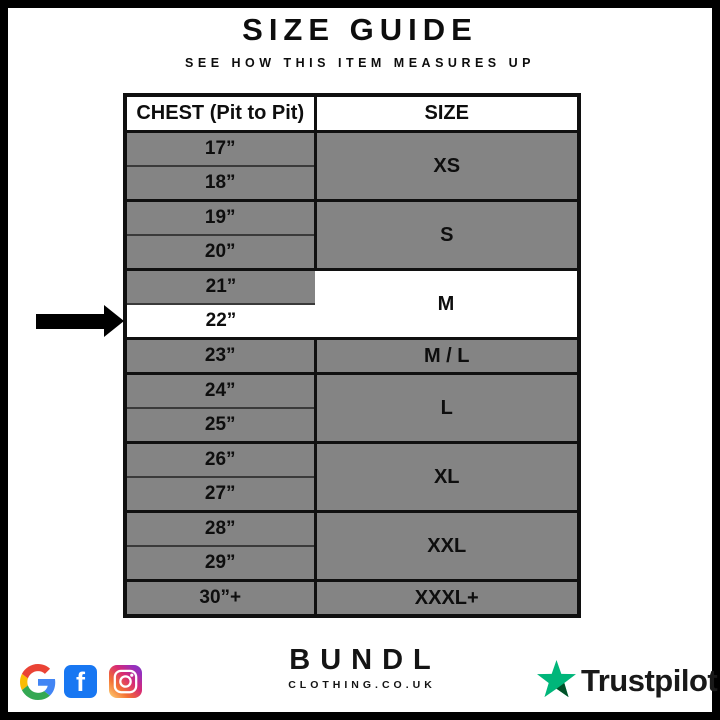  What do you see at coordinates (221, 459) in the screenshot?
I see `chest-cell-26: 26”` at bounding box center [221, 459].